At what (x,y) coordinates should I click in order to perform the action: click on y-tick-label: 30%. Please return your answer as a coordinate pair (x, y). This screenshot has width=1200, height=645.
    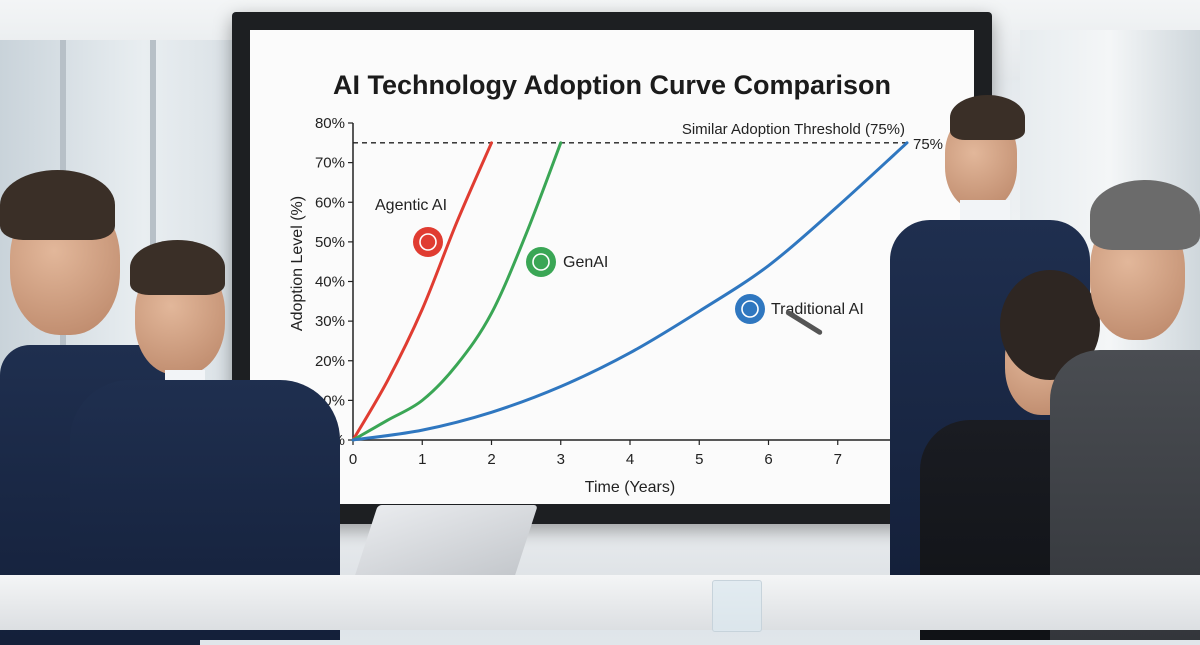
    Looking at the image, I should click on (330, 321).